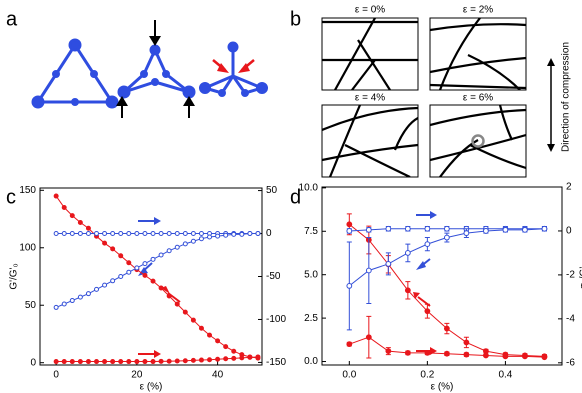  I want to click on y2-tick-label: -50, so click(273, 276).